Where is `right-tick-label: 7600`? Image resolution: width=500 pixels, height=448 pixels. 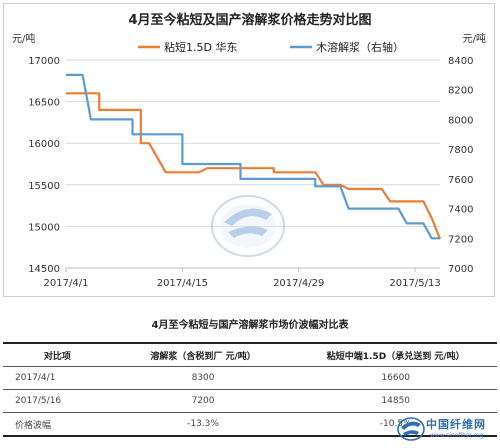
right-tick-label: 7600 is located at coordinates (460, 180).